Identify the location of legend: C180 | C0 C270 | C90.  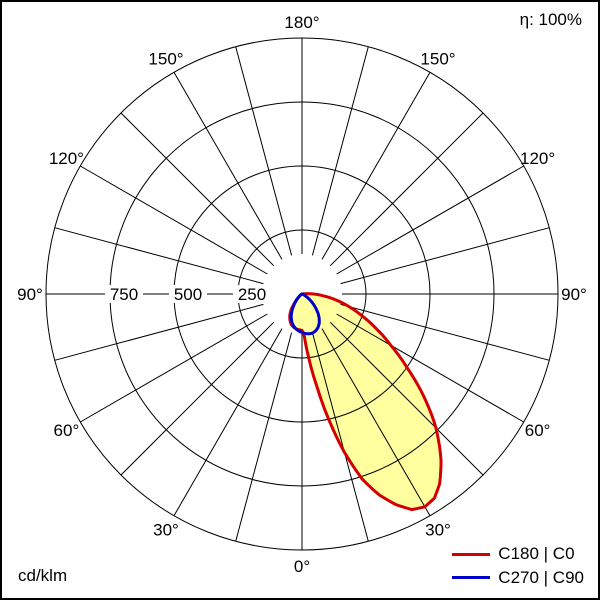
(518, 566).